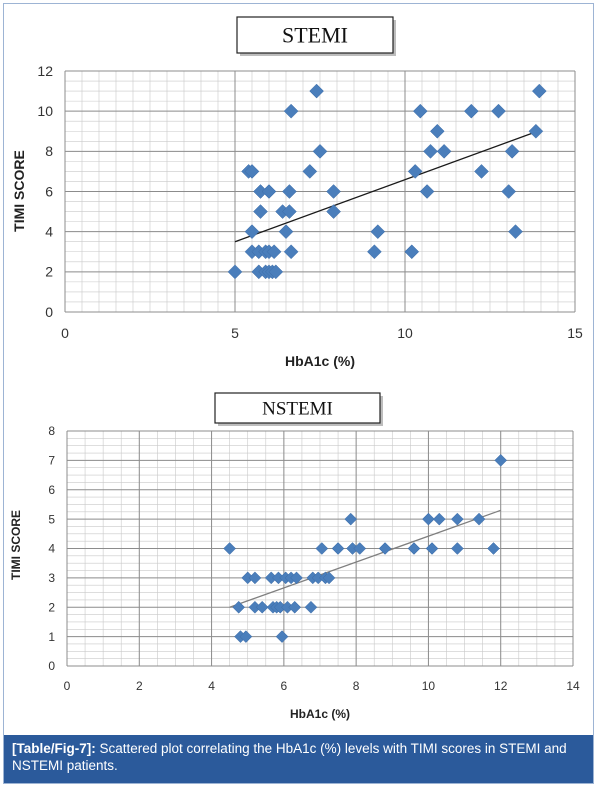 This screenshot has width=597, height=787. Describe the element at coordinates (284, 686) in the screenshot. I see `x-tick-label: 6` at that location.